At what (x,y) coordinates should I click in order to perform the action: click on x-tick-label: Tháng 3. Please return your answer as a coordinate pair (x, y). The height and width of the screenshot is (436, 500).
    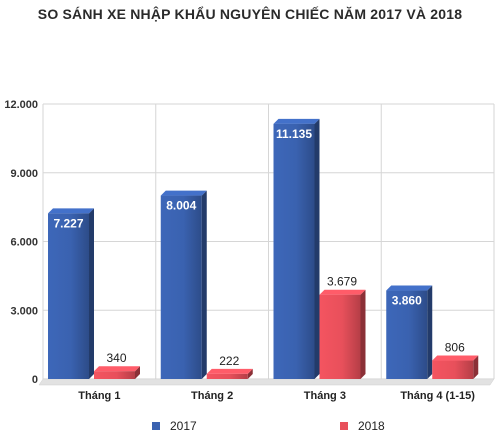
    Looking at the image, I should click on (325, 396).